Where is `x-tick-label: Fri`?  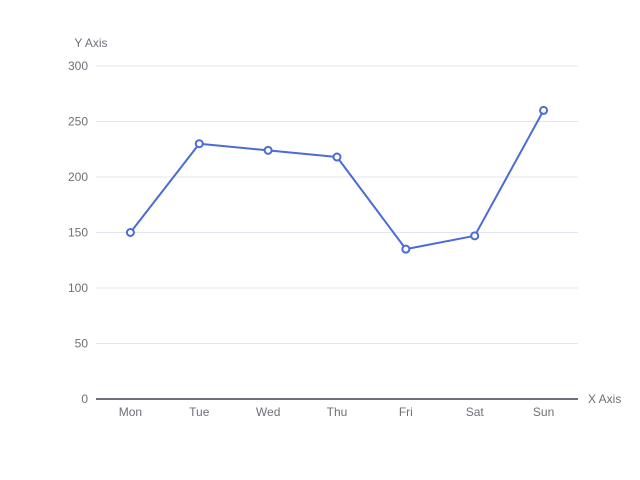 x-tick-label: Fri is located at coordinates (406, 412).